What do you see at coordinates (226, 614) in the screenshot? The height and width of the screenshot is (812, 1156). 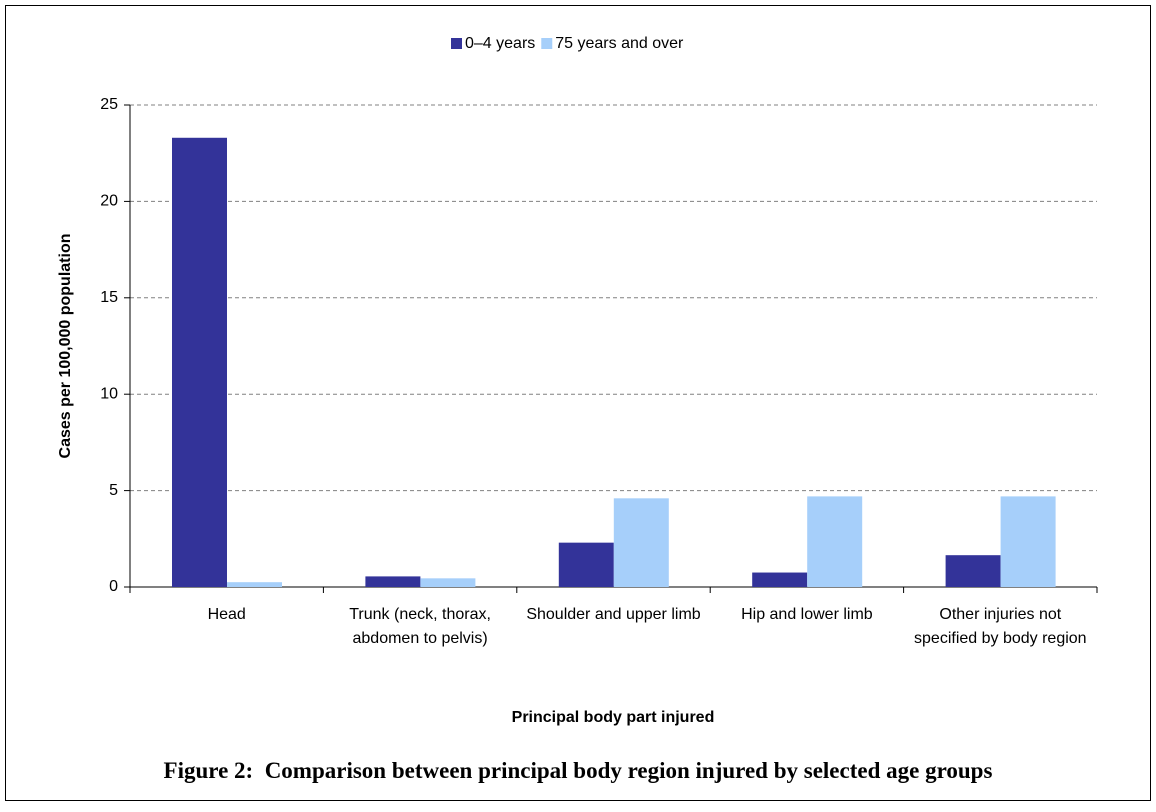 I see `x-tick-label: Head` at bounding box center [226, 614].